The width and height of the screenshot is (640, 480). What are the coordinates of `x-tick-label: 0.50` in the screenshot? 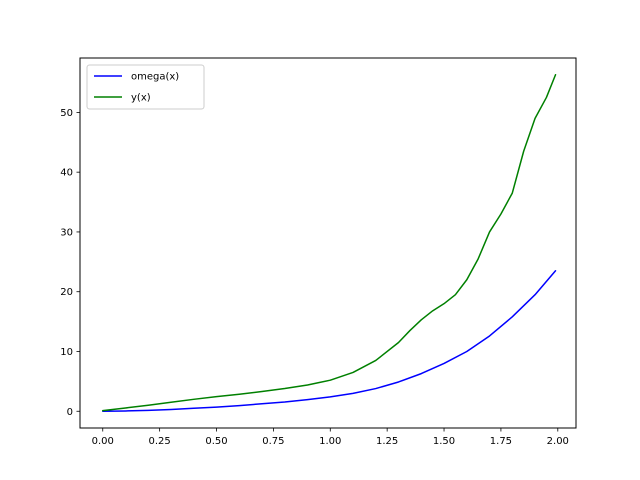 It's located at (216, 441).